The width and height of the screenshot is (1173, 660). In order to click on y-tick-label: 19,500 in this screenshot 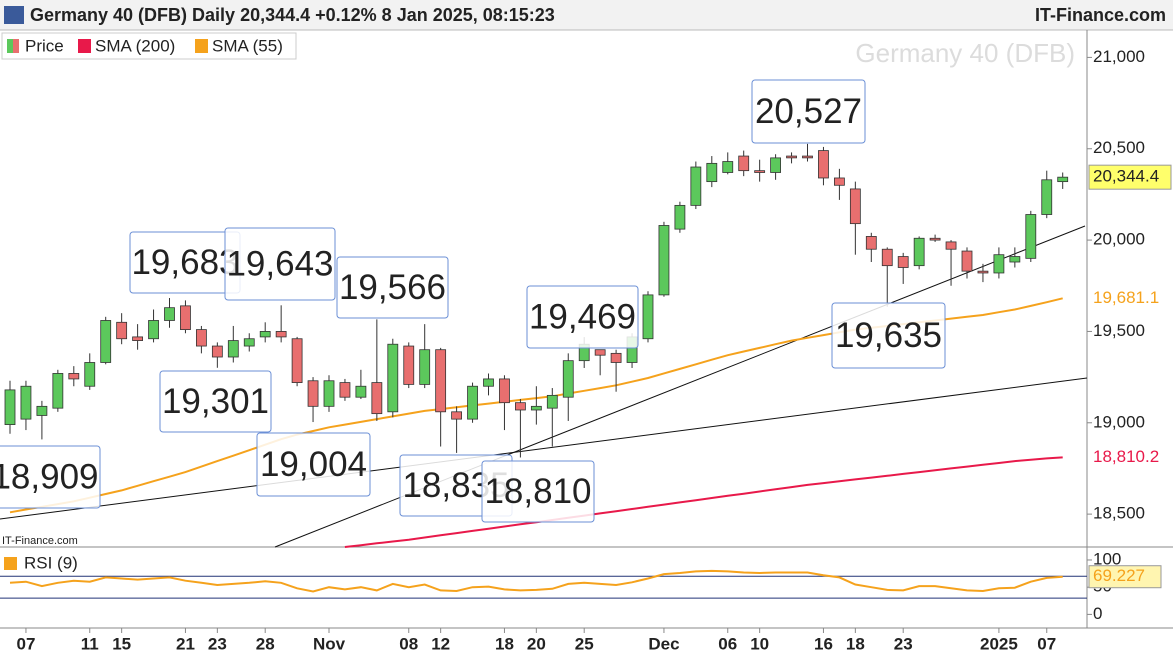, I will do `click(1119, 330)`.